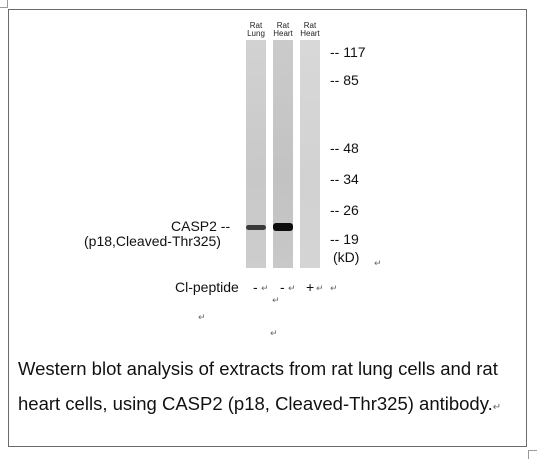 Image resolution: width=537 pixels, height=460 pixels. Describe the element at coordinates (310, 287) in the screenshot. I see `peptide-sign-lane-3: +` at that location.